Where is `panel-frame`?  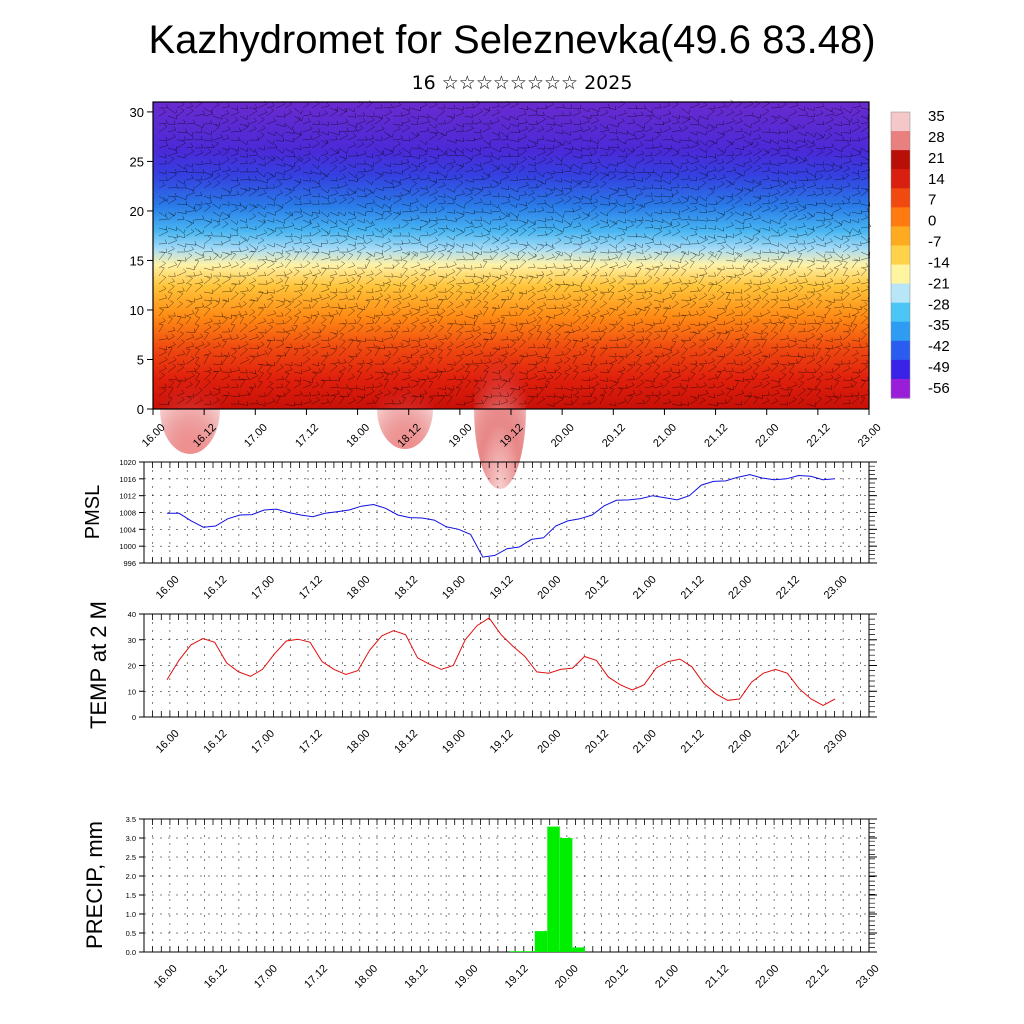
panel-frame is located at coordinates (506, 885).